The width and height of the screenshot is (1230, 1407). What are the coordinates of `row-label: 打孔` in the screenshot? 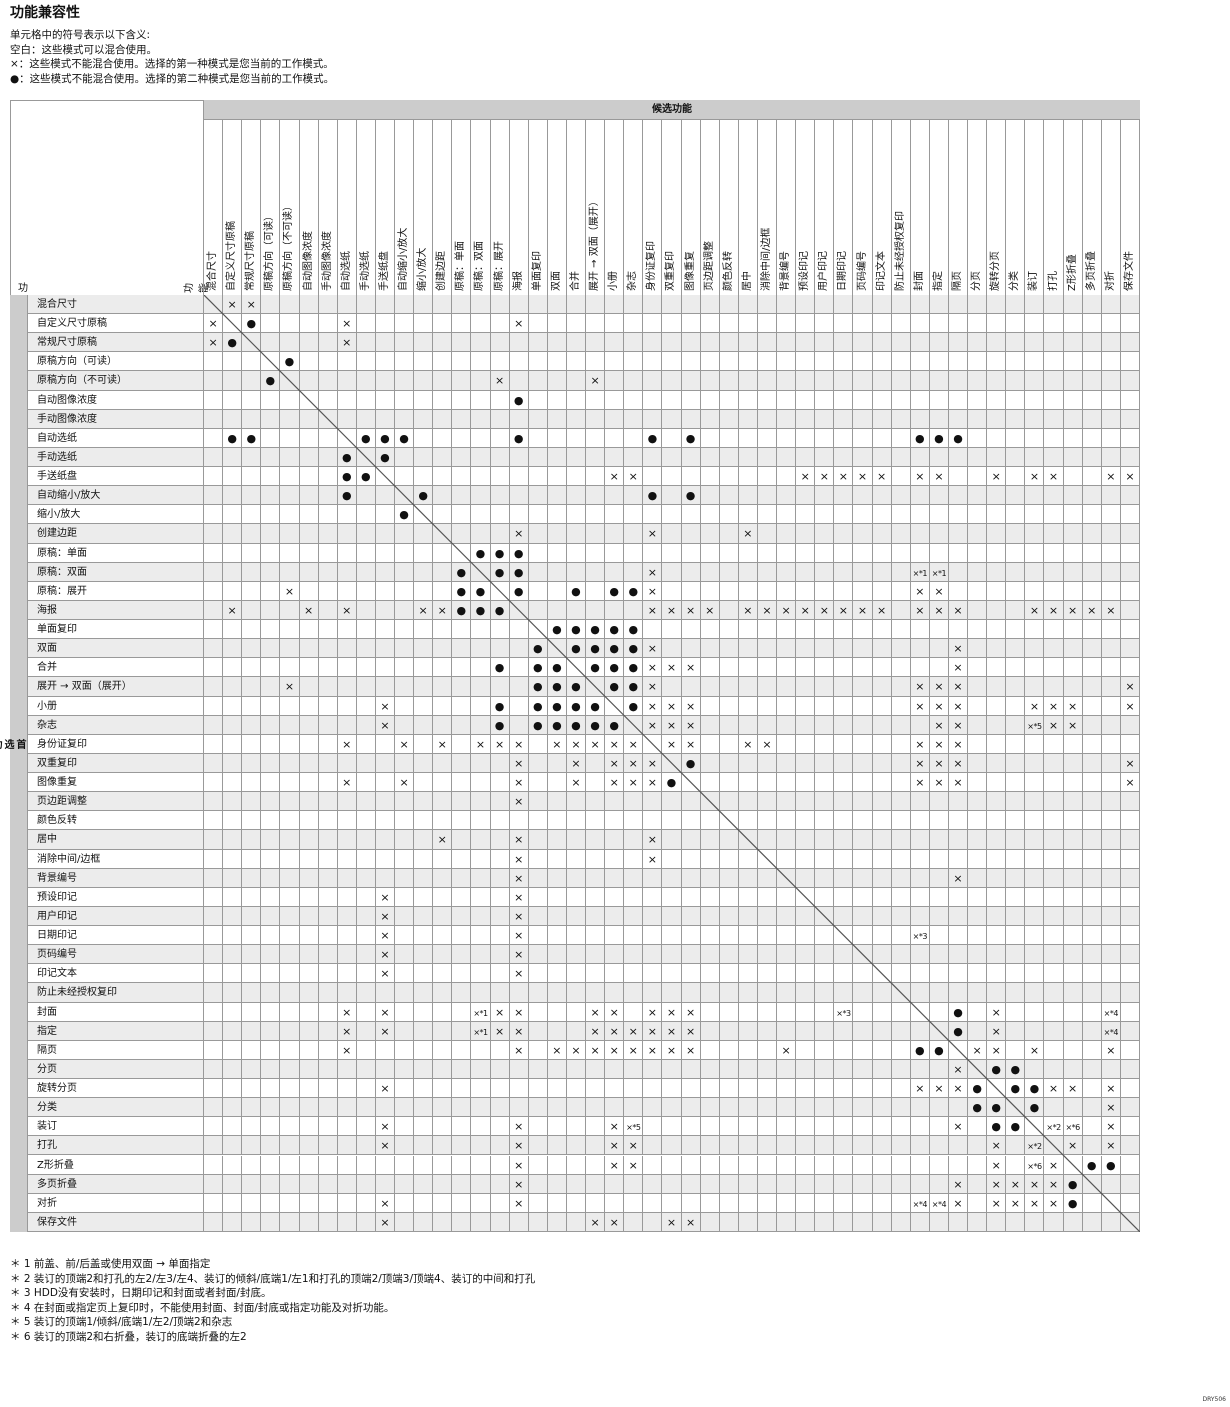 It's located at (116, 1146).